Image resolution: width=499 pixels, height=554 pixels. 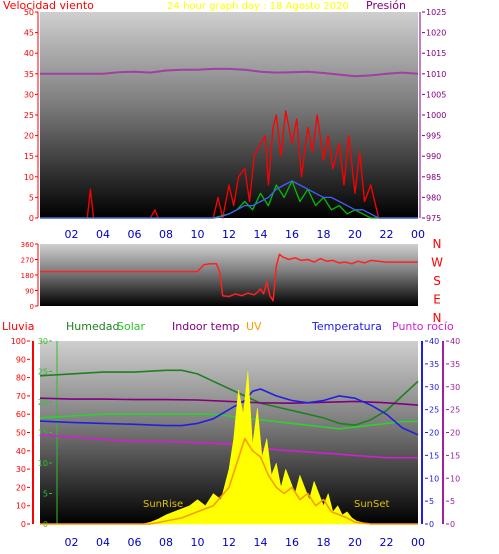 What do you see at coordinates (455, 364) in the screenshot?
I see `punto-rocio-axis-tick-7: 35` at bounding box center [455, 364].